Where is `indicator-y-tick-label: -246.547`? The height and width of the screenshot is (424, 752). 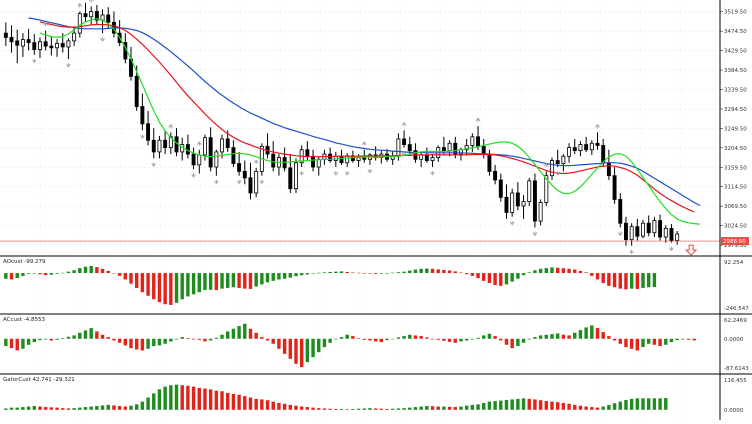
indicator-y-tick-label: -246.547 is located at coordinates (736, 309).